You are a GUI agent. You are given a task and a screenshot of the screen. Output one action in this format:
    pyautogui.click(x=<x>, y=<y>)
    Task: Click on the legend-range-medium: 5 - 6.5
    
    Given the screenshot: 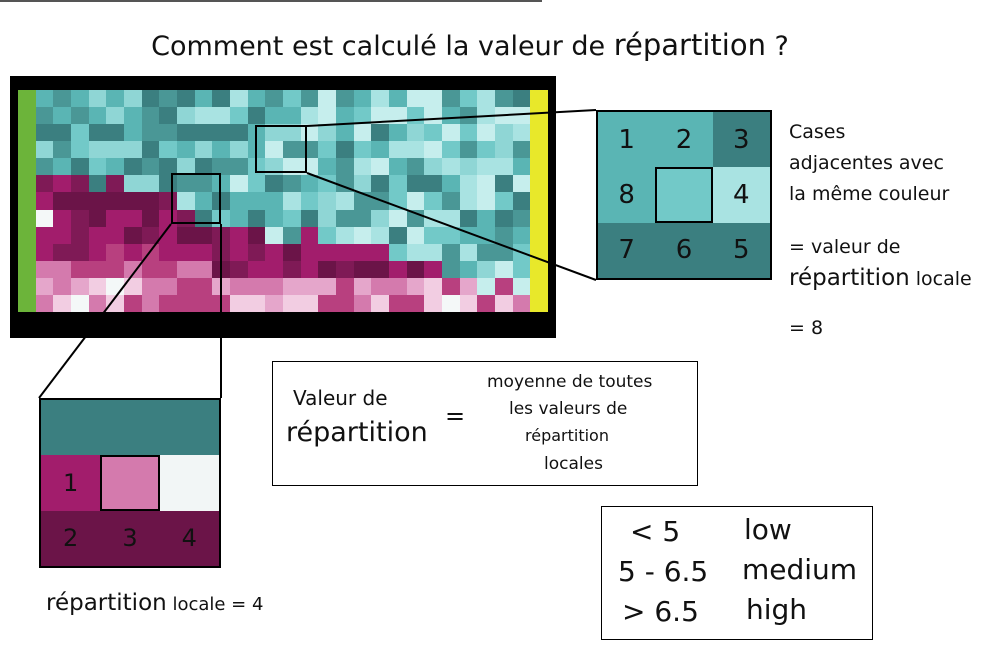 What is the action you would take?
    pyautogui.click(x=663, y=571)
    